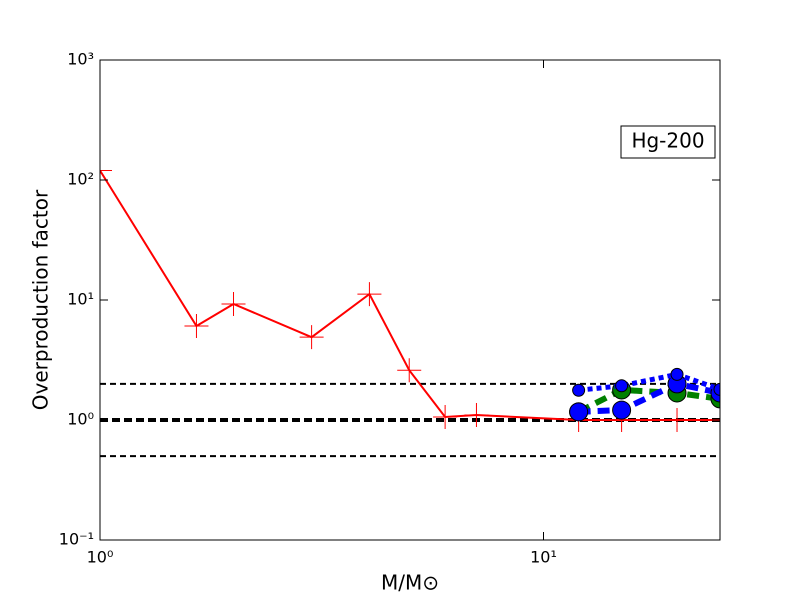 Image resolution: width=800 pixels, height=600 pixels. I want to click on y-tick-label: 10³, so click(80, 59).